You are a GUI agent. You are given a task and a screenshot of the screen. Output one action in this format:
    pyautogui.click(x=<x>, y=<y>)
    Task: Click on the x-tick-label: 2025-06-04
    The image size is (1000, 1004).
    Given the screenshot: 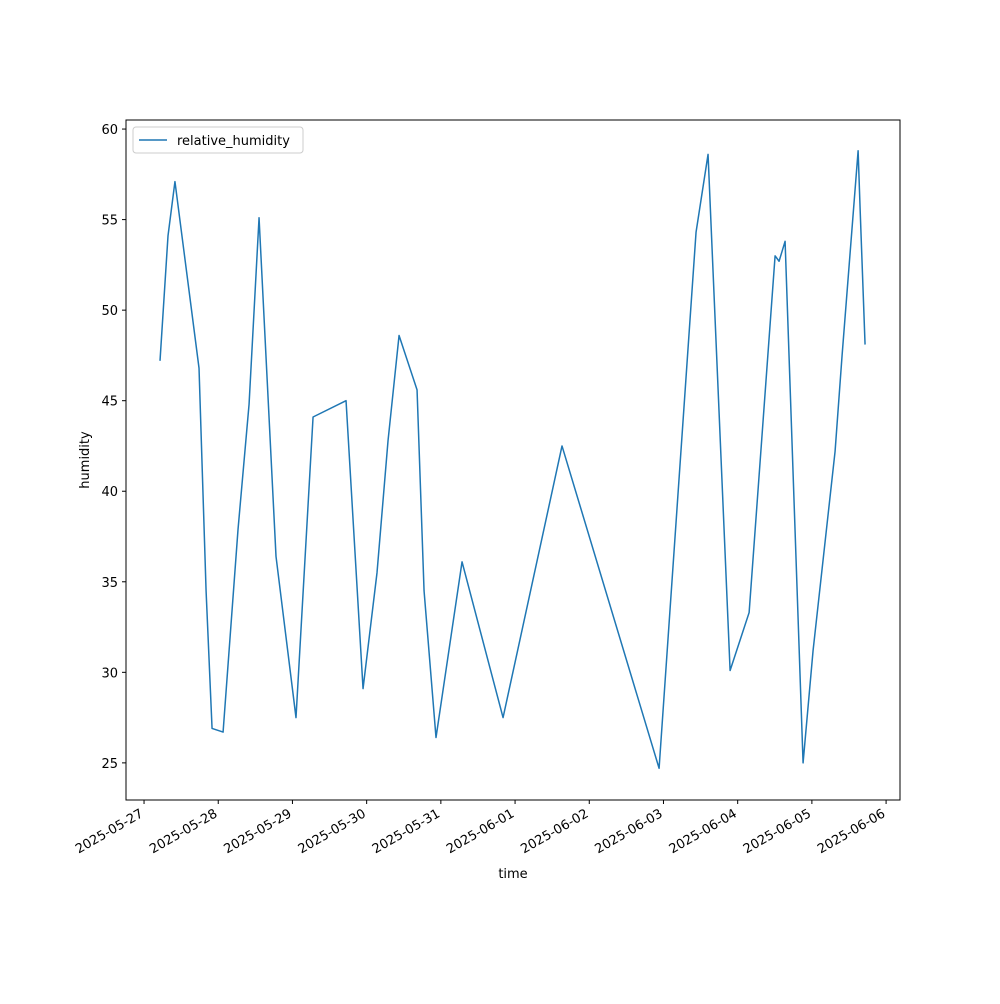 What is the action you would take?
    pyautogui.click(x=703, y=831)
    